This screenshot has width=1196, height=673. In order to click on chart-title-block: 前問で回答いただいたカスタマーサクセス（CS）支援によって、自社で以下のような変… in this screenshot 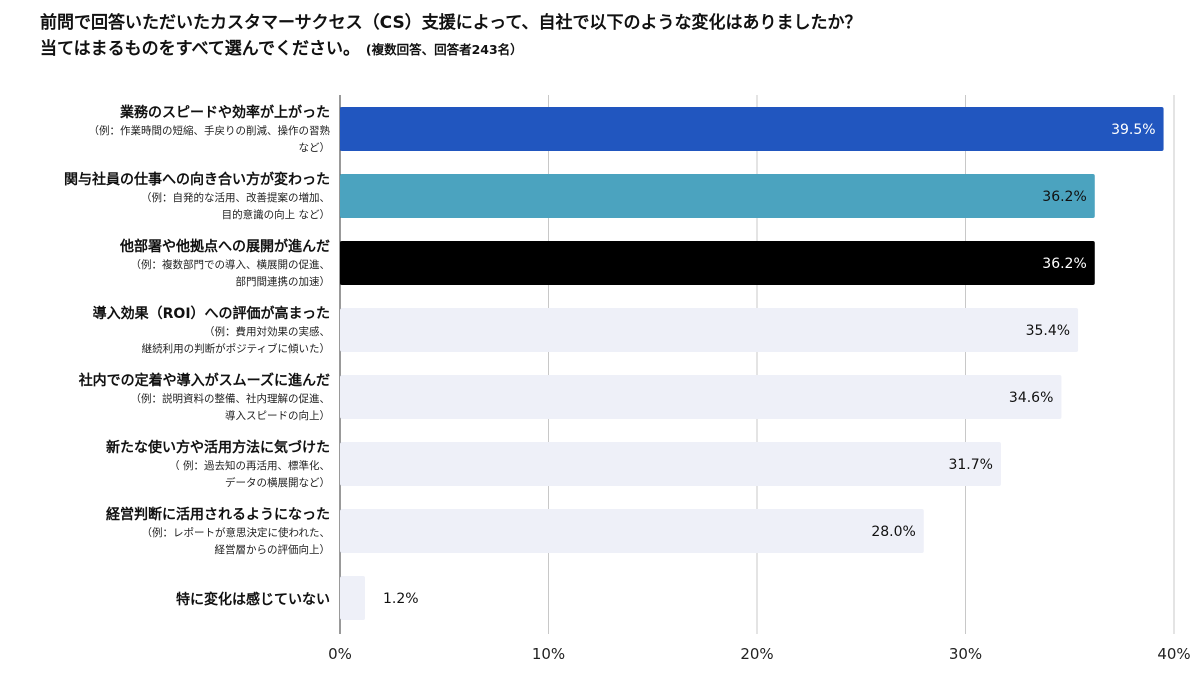, I will do `click(610, 36)`.